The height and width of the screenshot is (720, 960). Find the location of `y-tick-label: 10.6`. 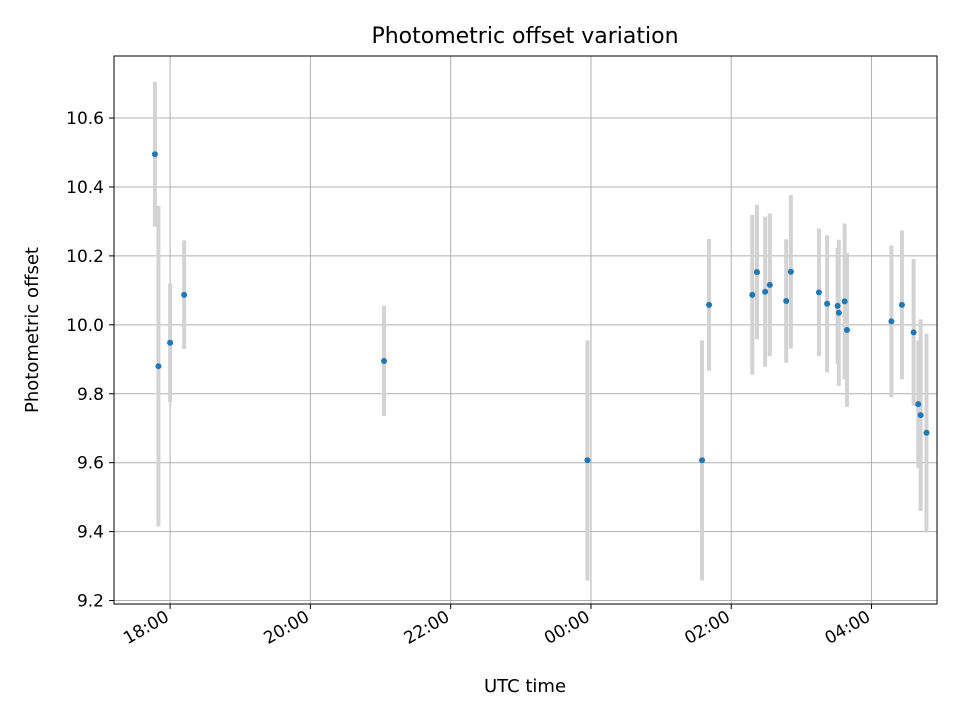

y-tick-label: 10.6 is located at coordinates (85, 119).